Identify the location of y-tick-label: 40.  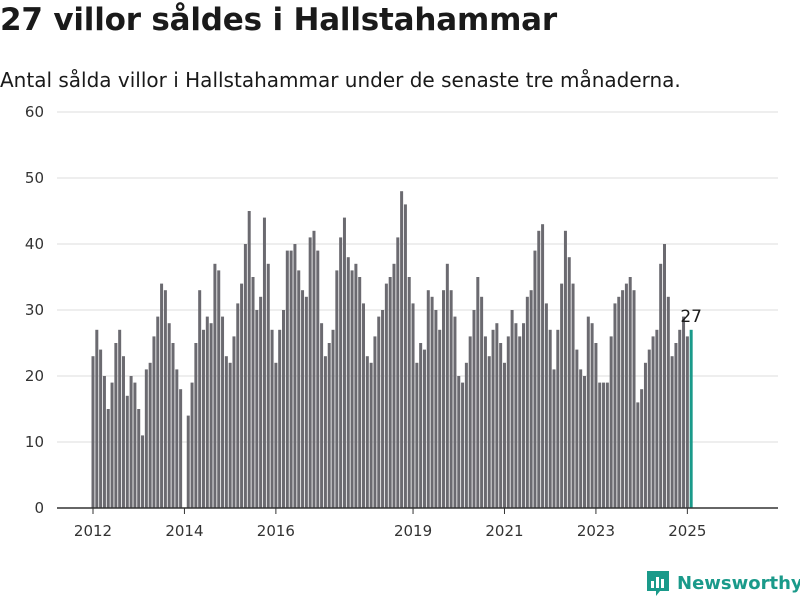
(34, 244).